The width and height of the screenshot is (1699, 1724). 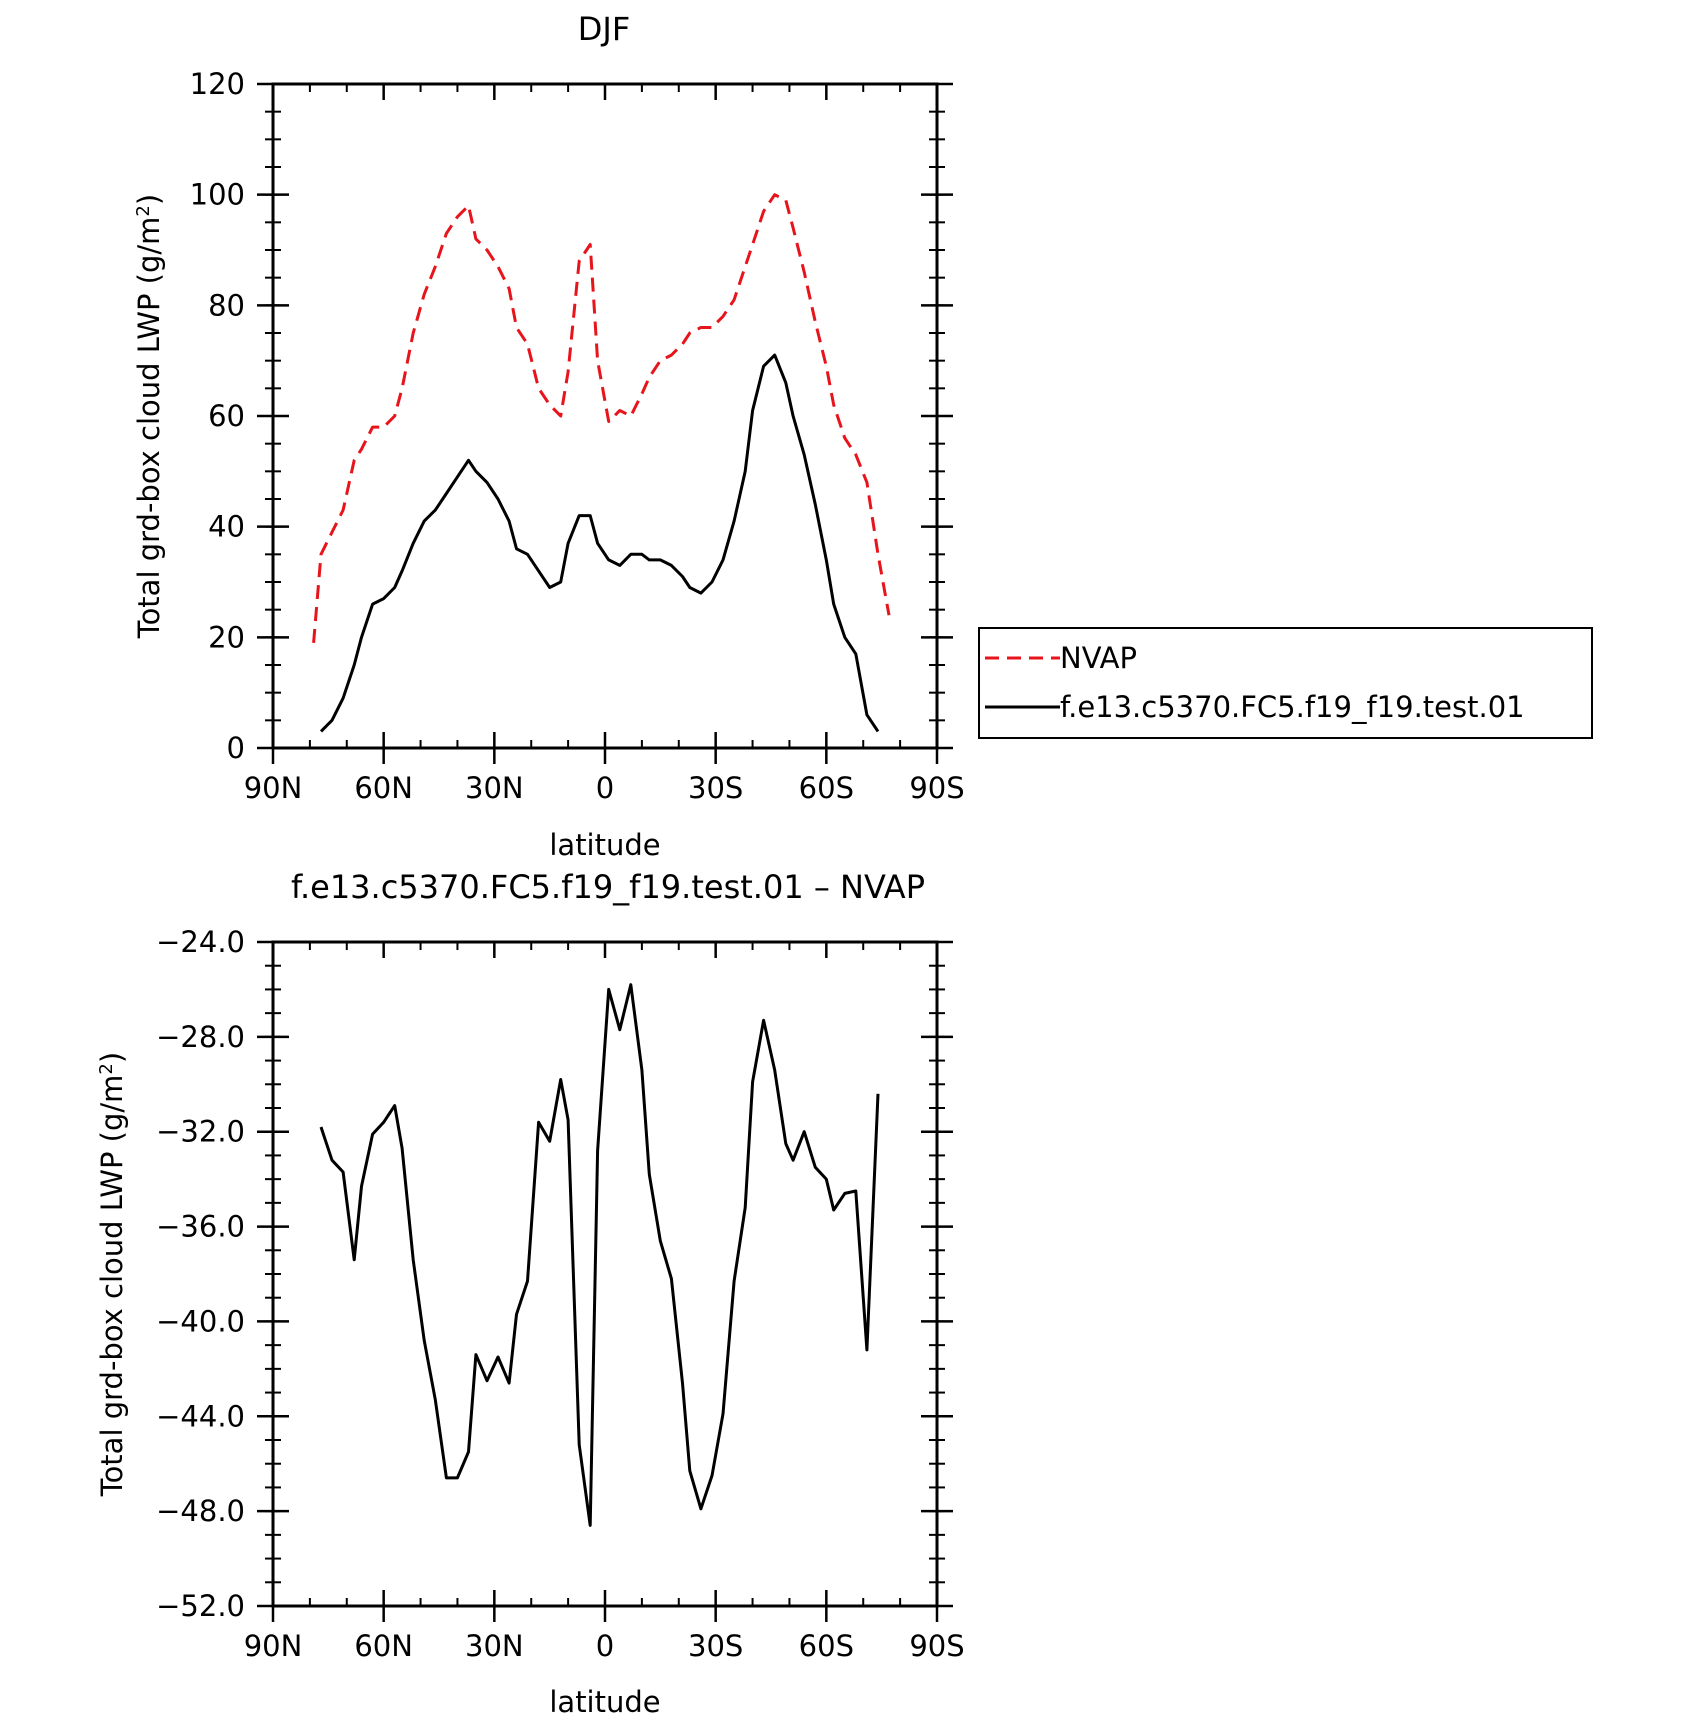 I want to click on bottom-x-tick-labels: 90N 60N 30N 0 30S 60S 90S, so click(x=604, y=1646).